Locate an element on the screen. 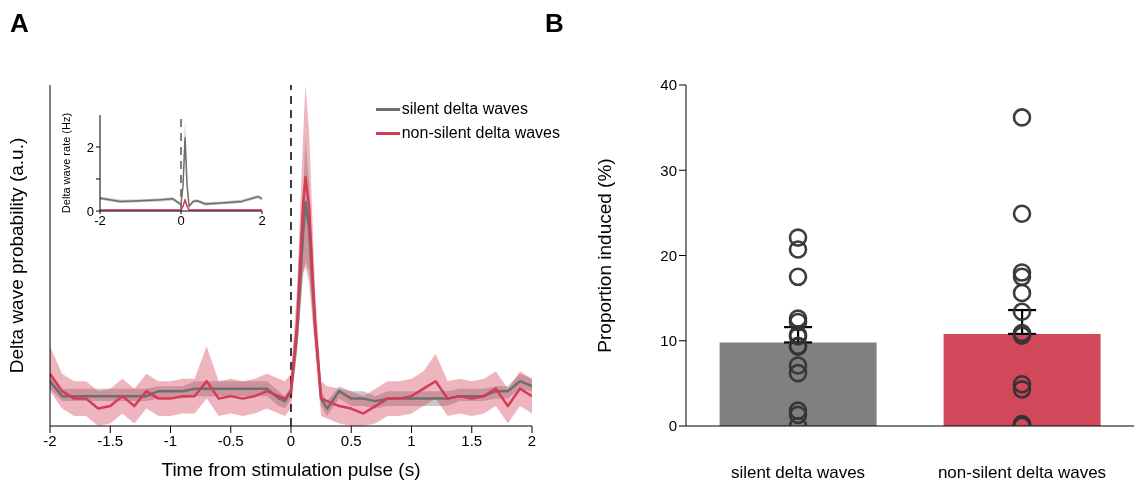 The image size is (1144, 486). y-tick-label: 10 is located at coordinates (668, 341).